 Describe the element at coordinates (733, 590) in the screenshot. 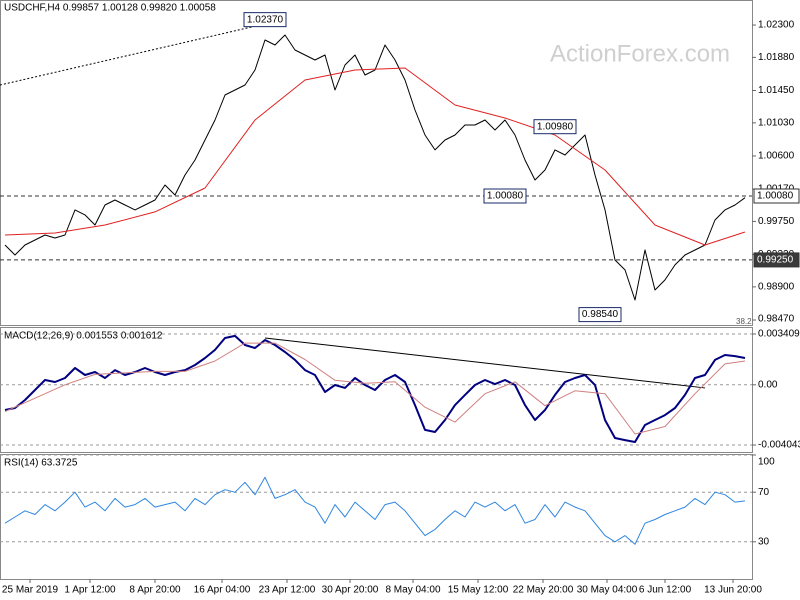

I see `x-tick-label: 13 Jun 20:00` at that location.